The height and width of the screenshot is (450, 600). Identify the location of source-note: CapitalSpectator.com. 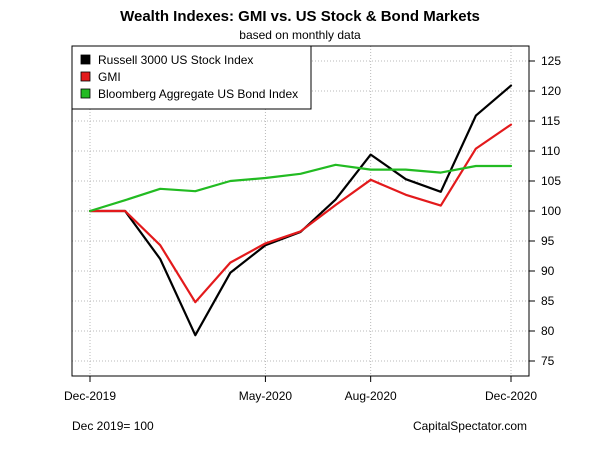
(469, 426).